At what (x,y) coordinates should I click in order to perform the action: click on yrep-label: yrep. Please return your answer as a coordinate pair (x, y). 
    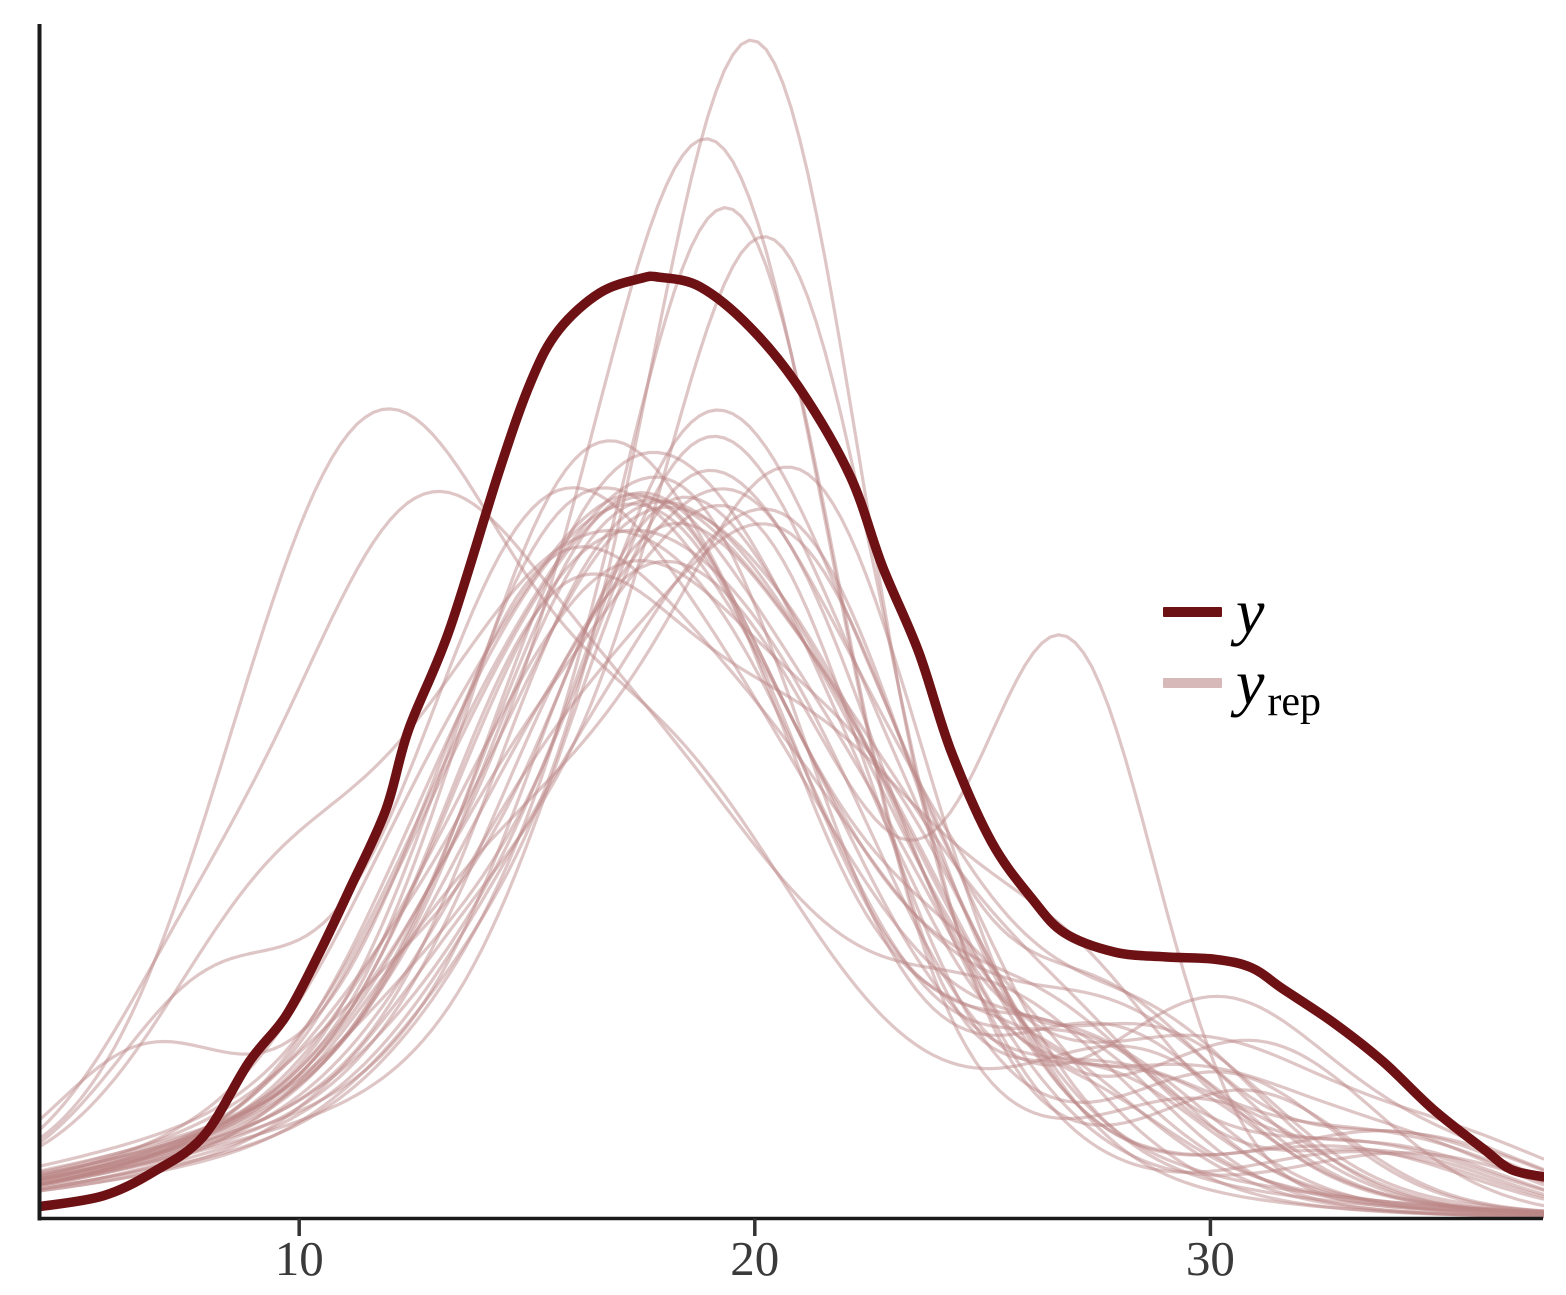
    Looking at the image, I should click on (1278, 686).